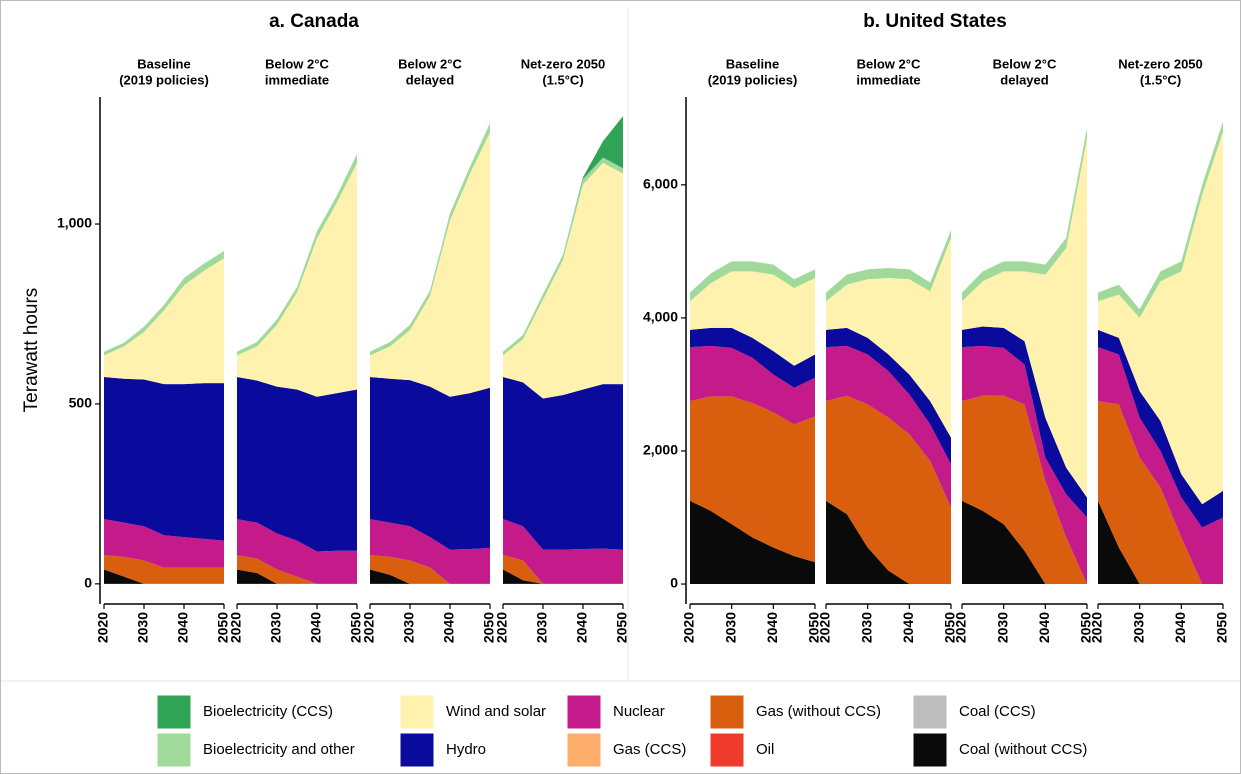  Describe the element at coordinates (660, 450) in the screenshot. I see `y-tick-label: 2,000` at that location.